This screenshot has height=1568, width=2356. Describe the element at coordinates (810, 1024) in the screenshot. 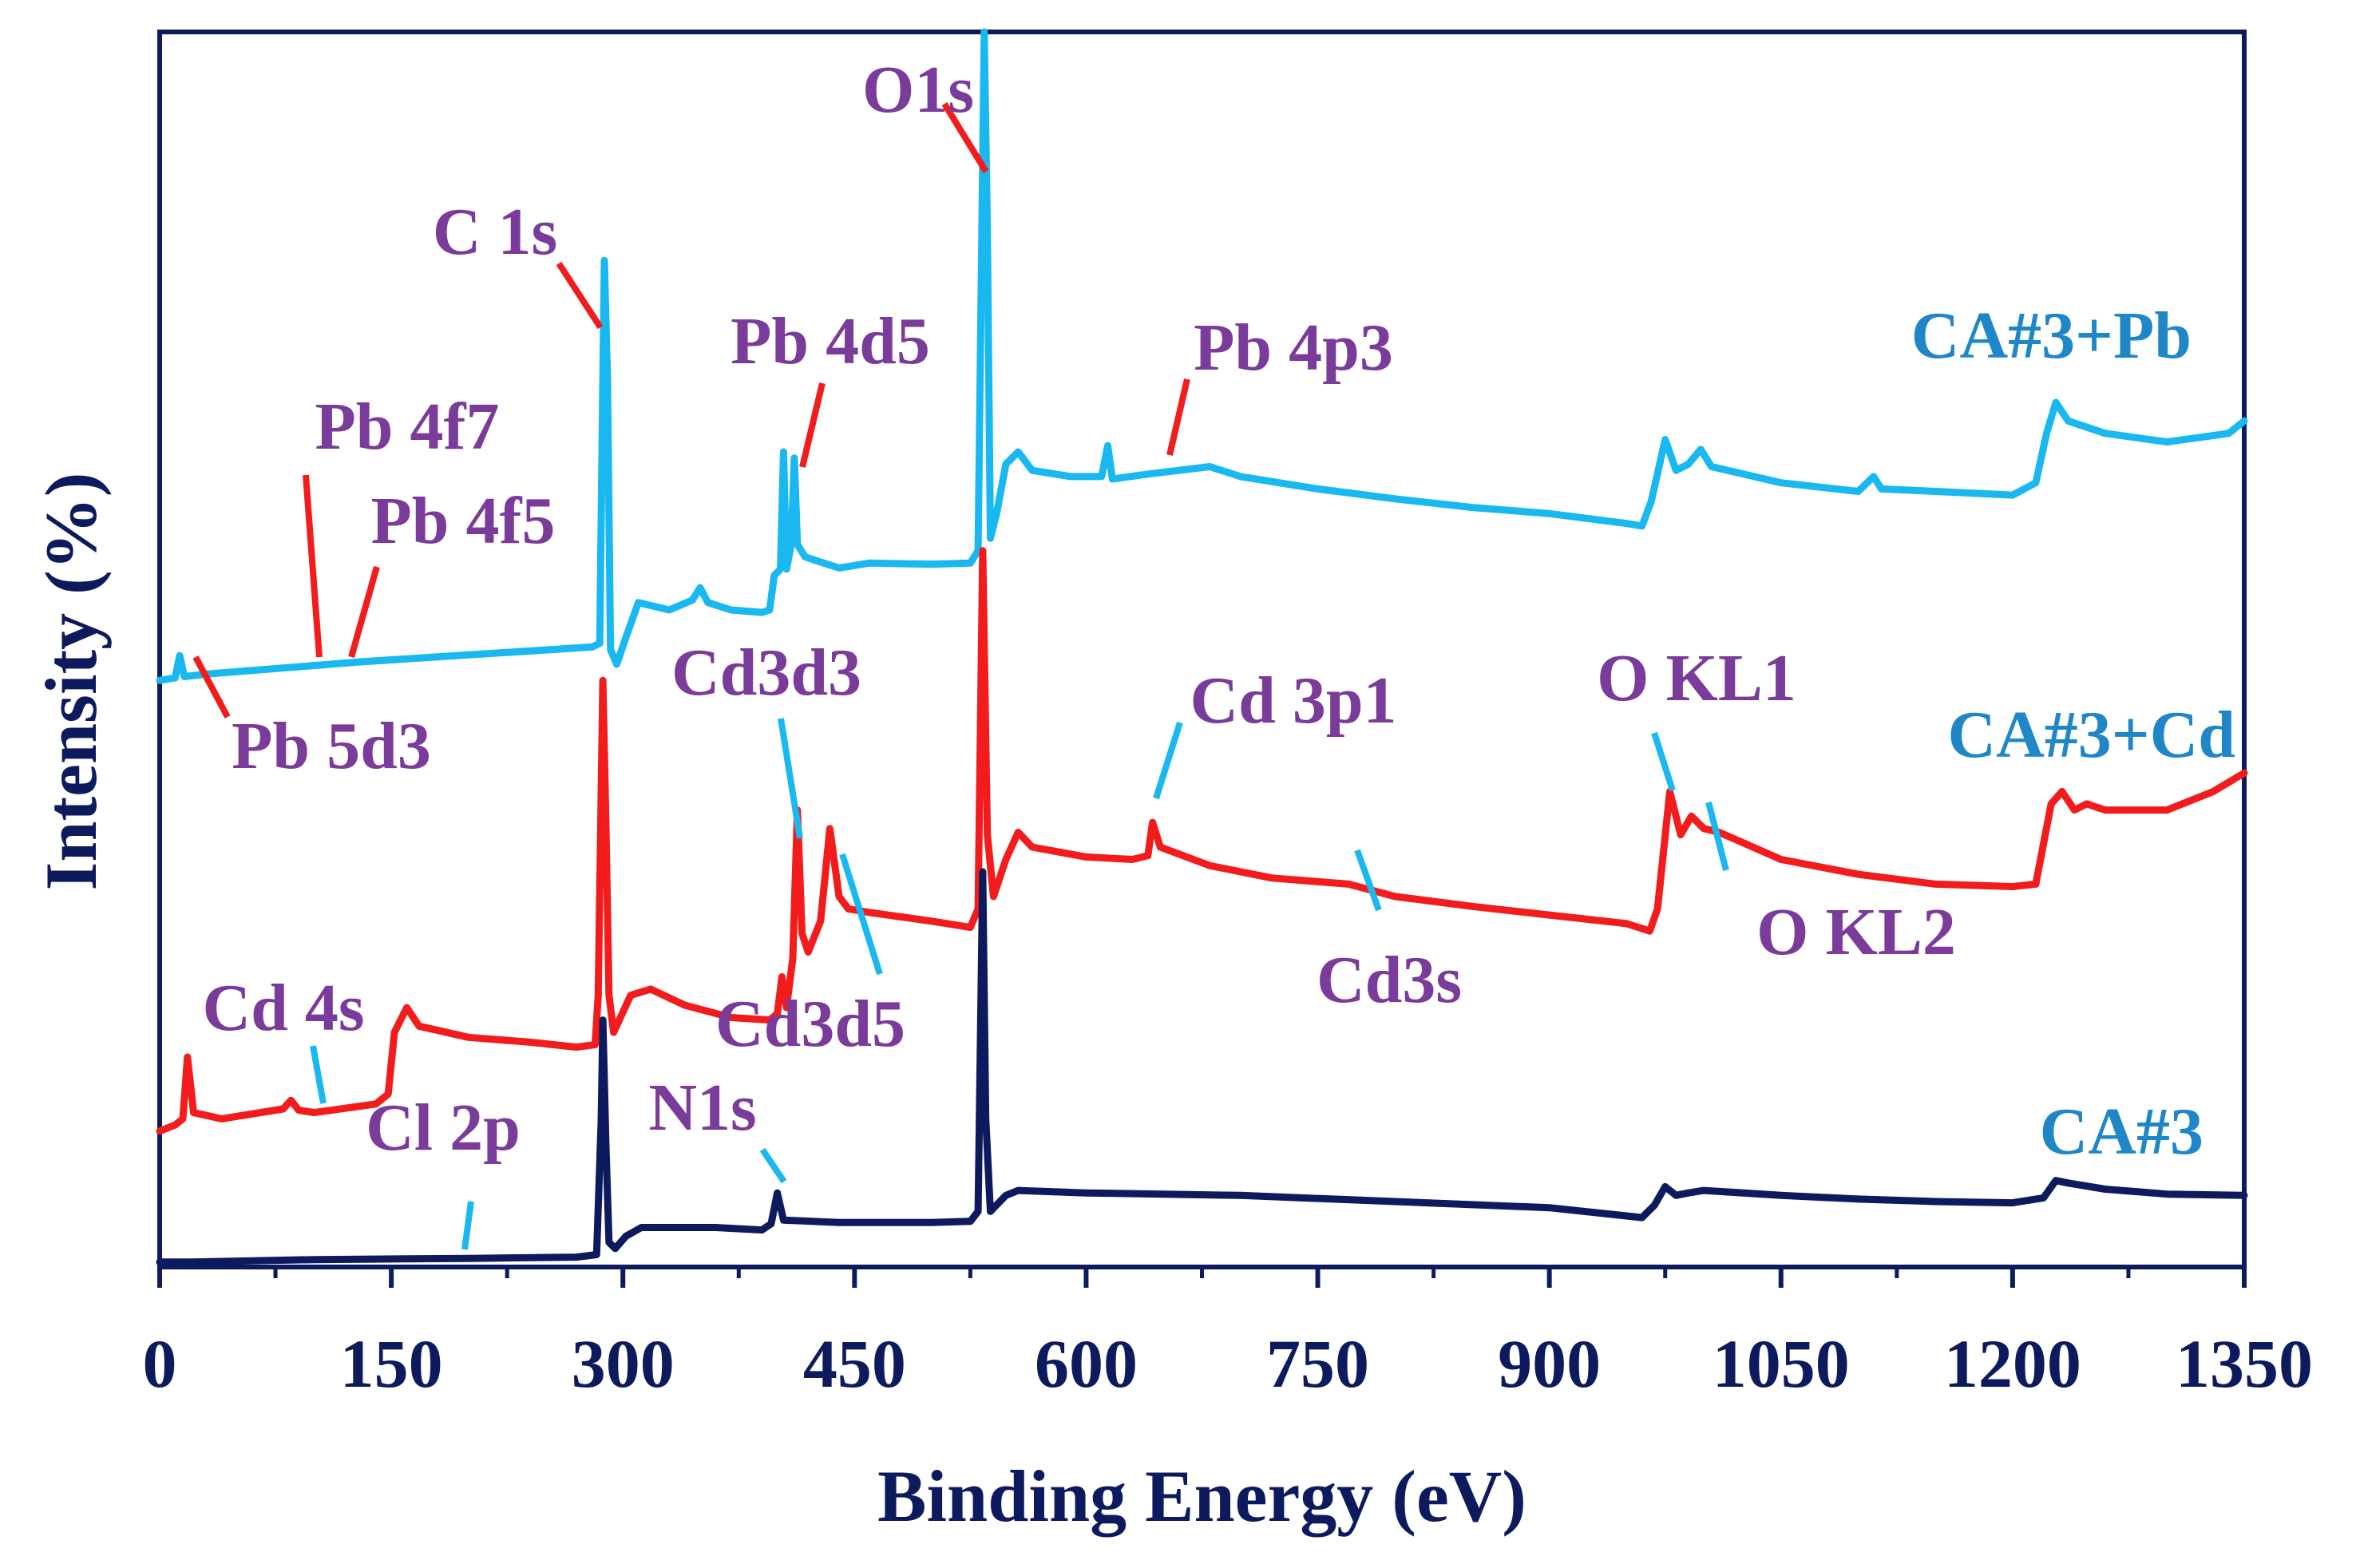

I see `peak-label-cd3d5: Cd3d5` at that location.